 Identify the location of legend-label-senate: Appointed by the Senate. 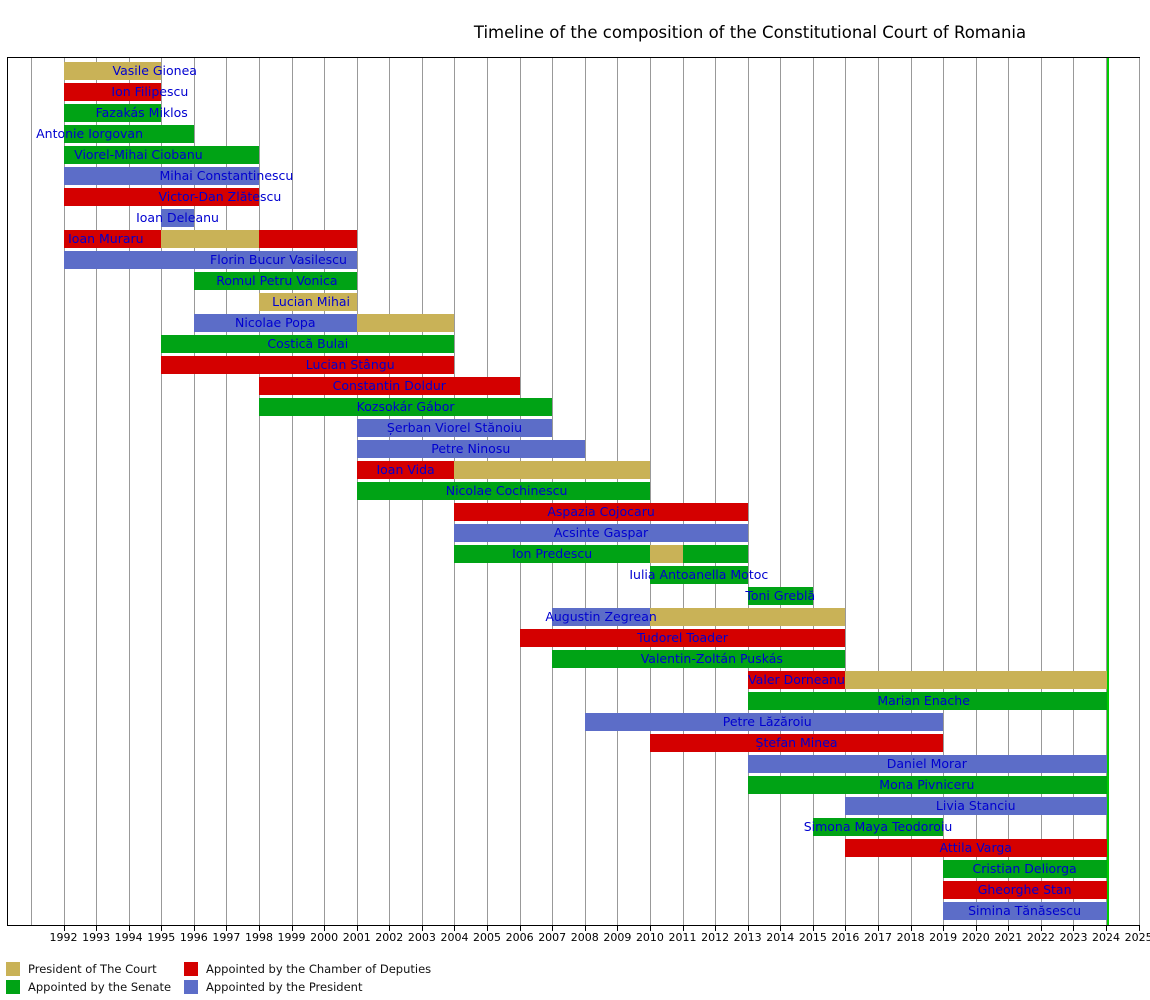
(100, 987).